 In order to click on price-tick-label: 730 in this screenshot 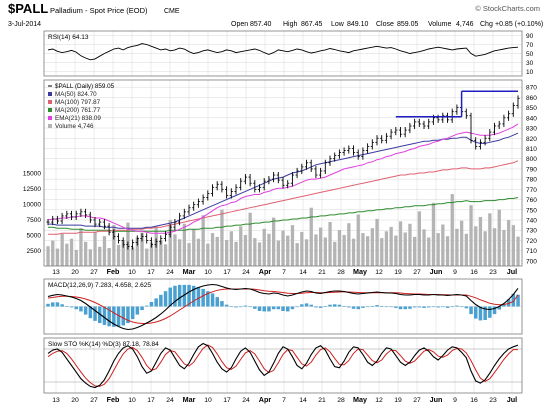, I will do `click(531, 231)`.